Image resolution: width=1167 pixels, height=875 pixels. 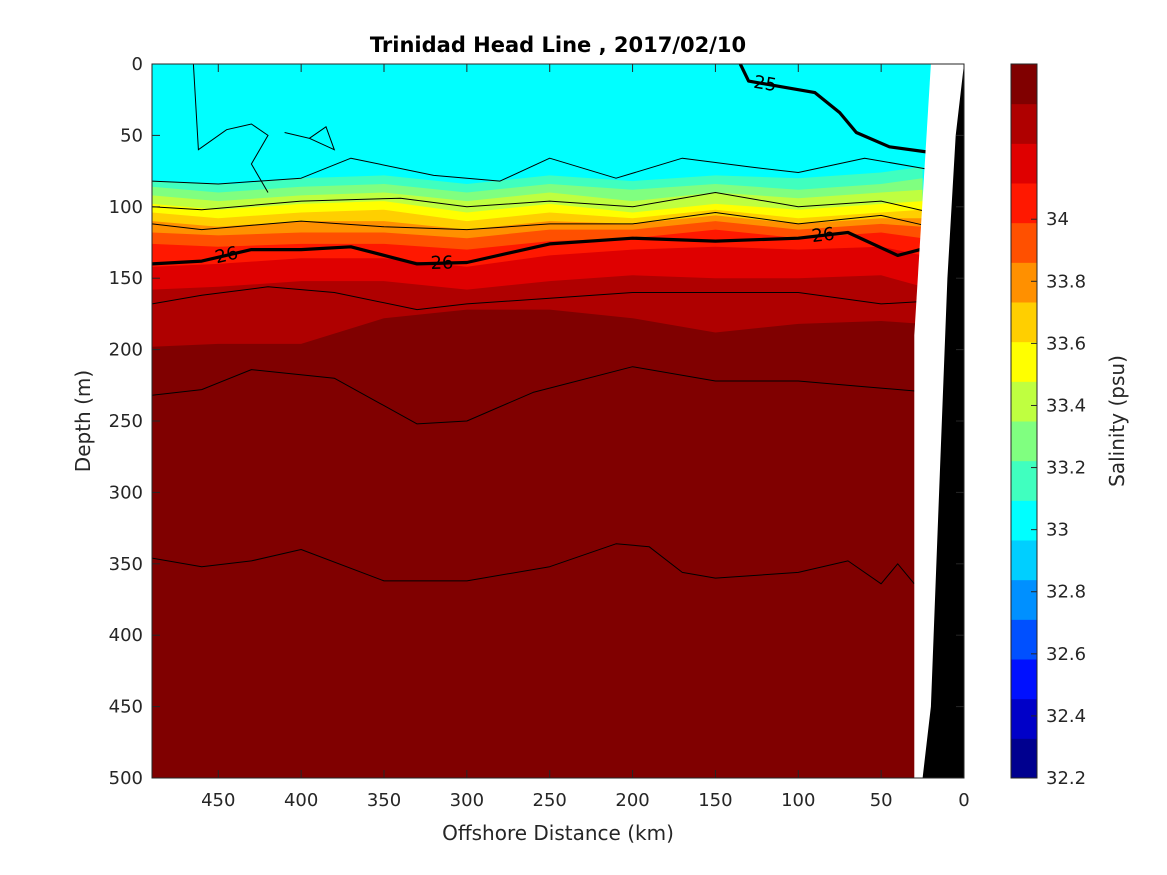 What do you see at coordinates (1066, 343) in the screenshot?
I see `colorbar-tick-label: 33.6` at bounding box center [1066, 343].